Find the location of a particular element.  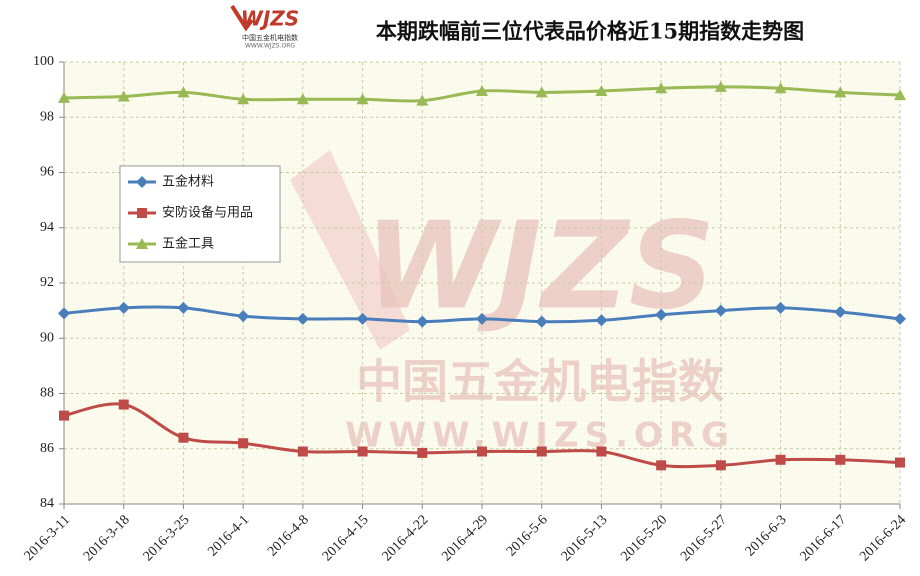

logo-text: WJZS is located at coordinates (270, 19).